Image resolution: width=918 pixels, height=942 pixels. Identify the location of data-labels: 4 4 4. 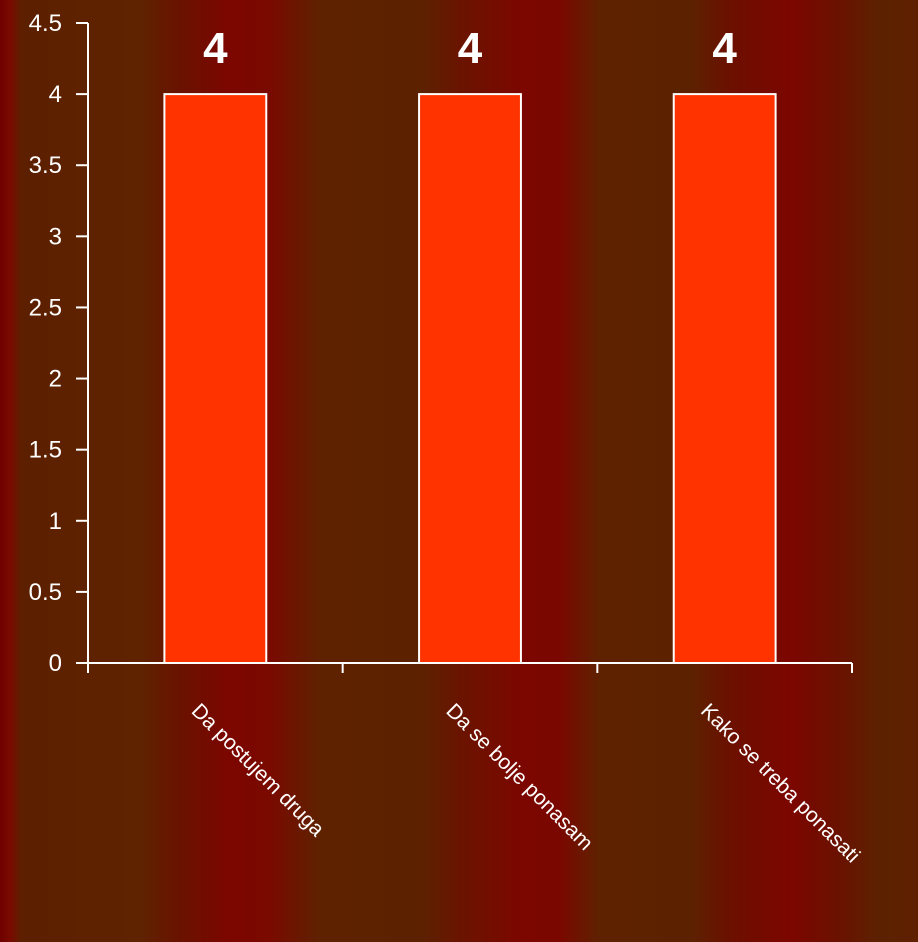
(470, 48).